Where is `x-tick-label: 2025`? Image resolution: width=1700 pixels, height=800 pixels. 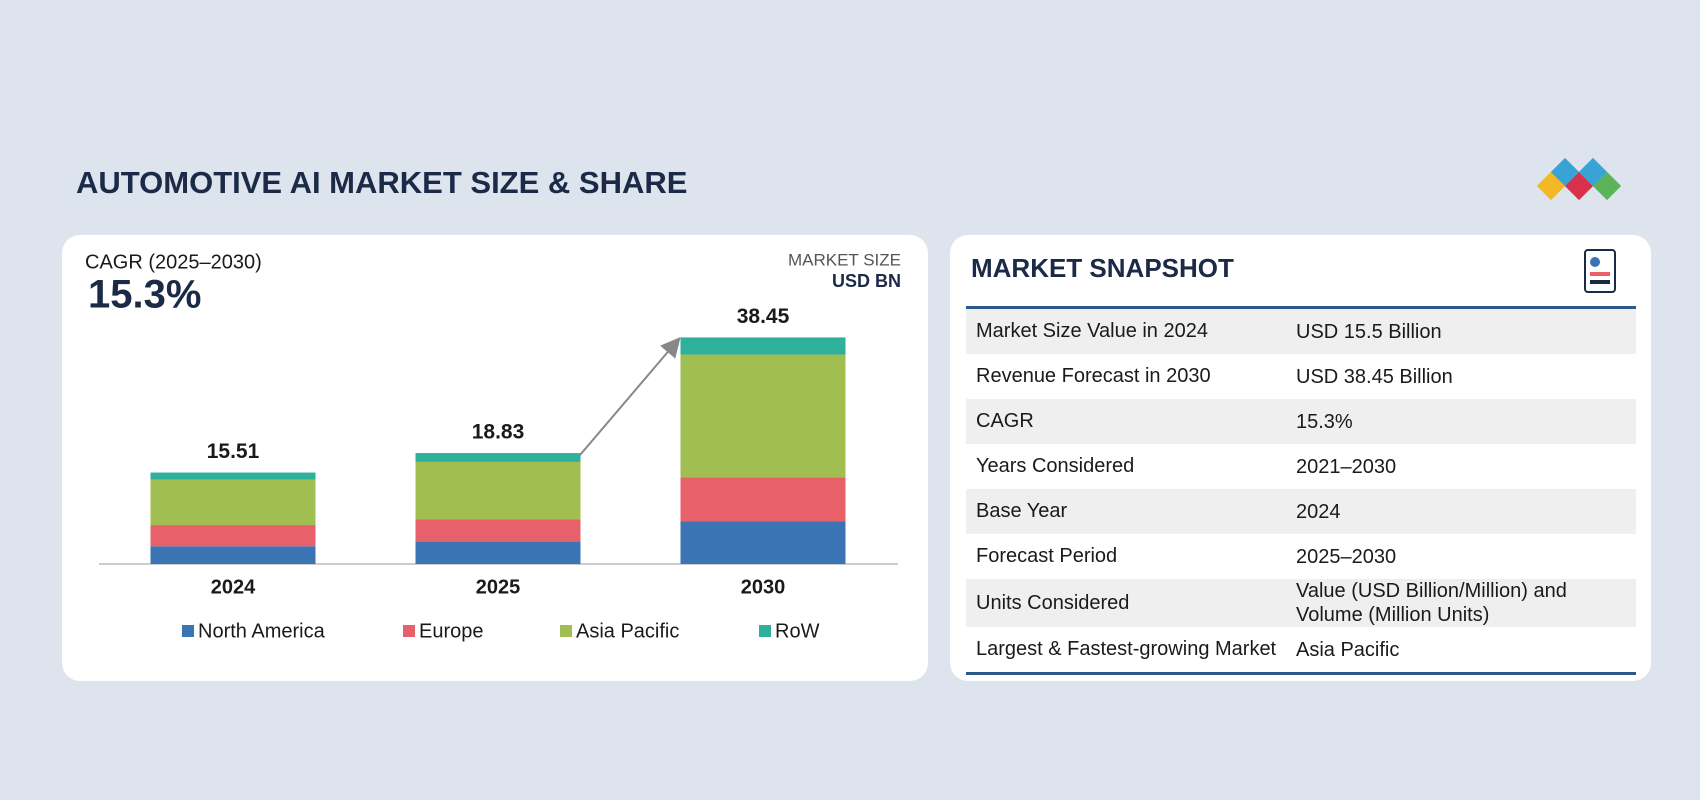
x-tick-label: 2025 is located at coordinates (498, 587).